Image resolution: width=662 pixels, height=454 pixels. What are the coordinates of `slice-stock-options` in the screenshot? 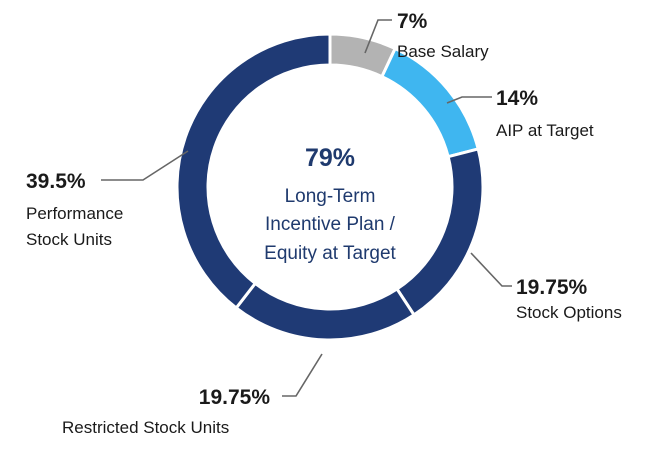 It's located at (439, 232).